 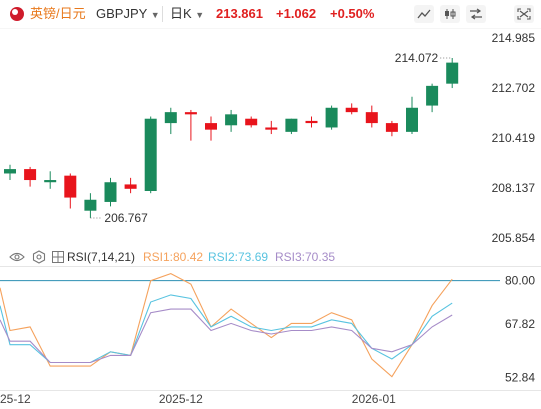 I want to click on price-axis-label: 208.137, so click(x=514, y=188).